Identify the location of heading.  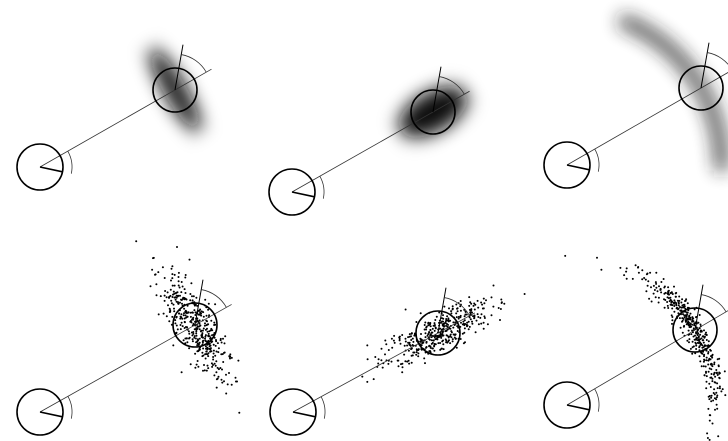
(51, 414).